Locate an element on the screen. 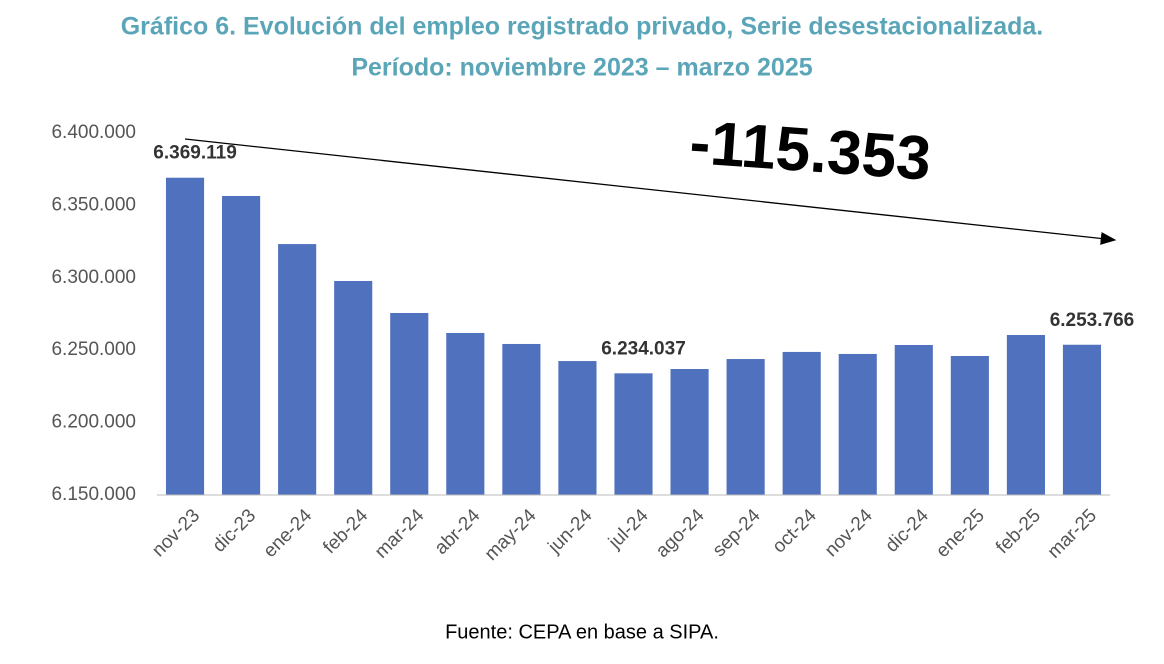 This screenshot has height=664, width=1164. value-label: 6.369.119 is located at coordinates (194, 153).